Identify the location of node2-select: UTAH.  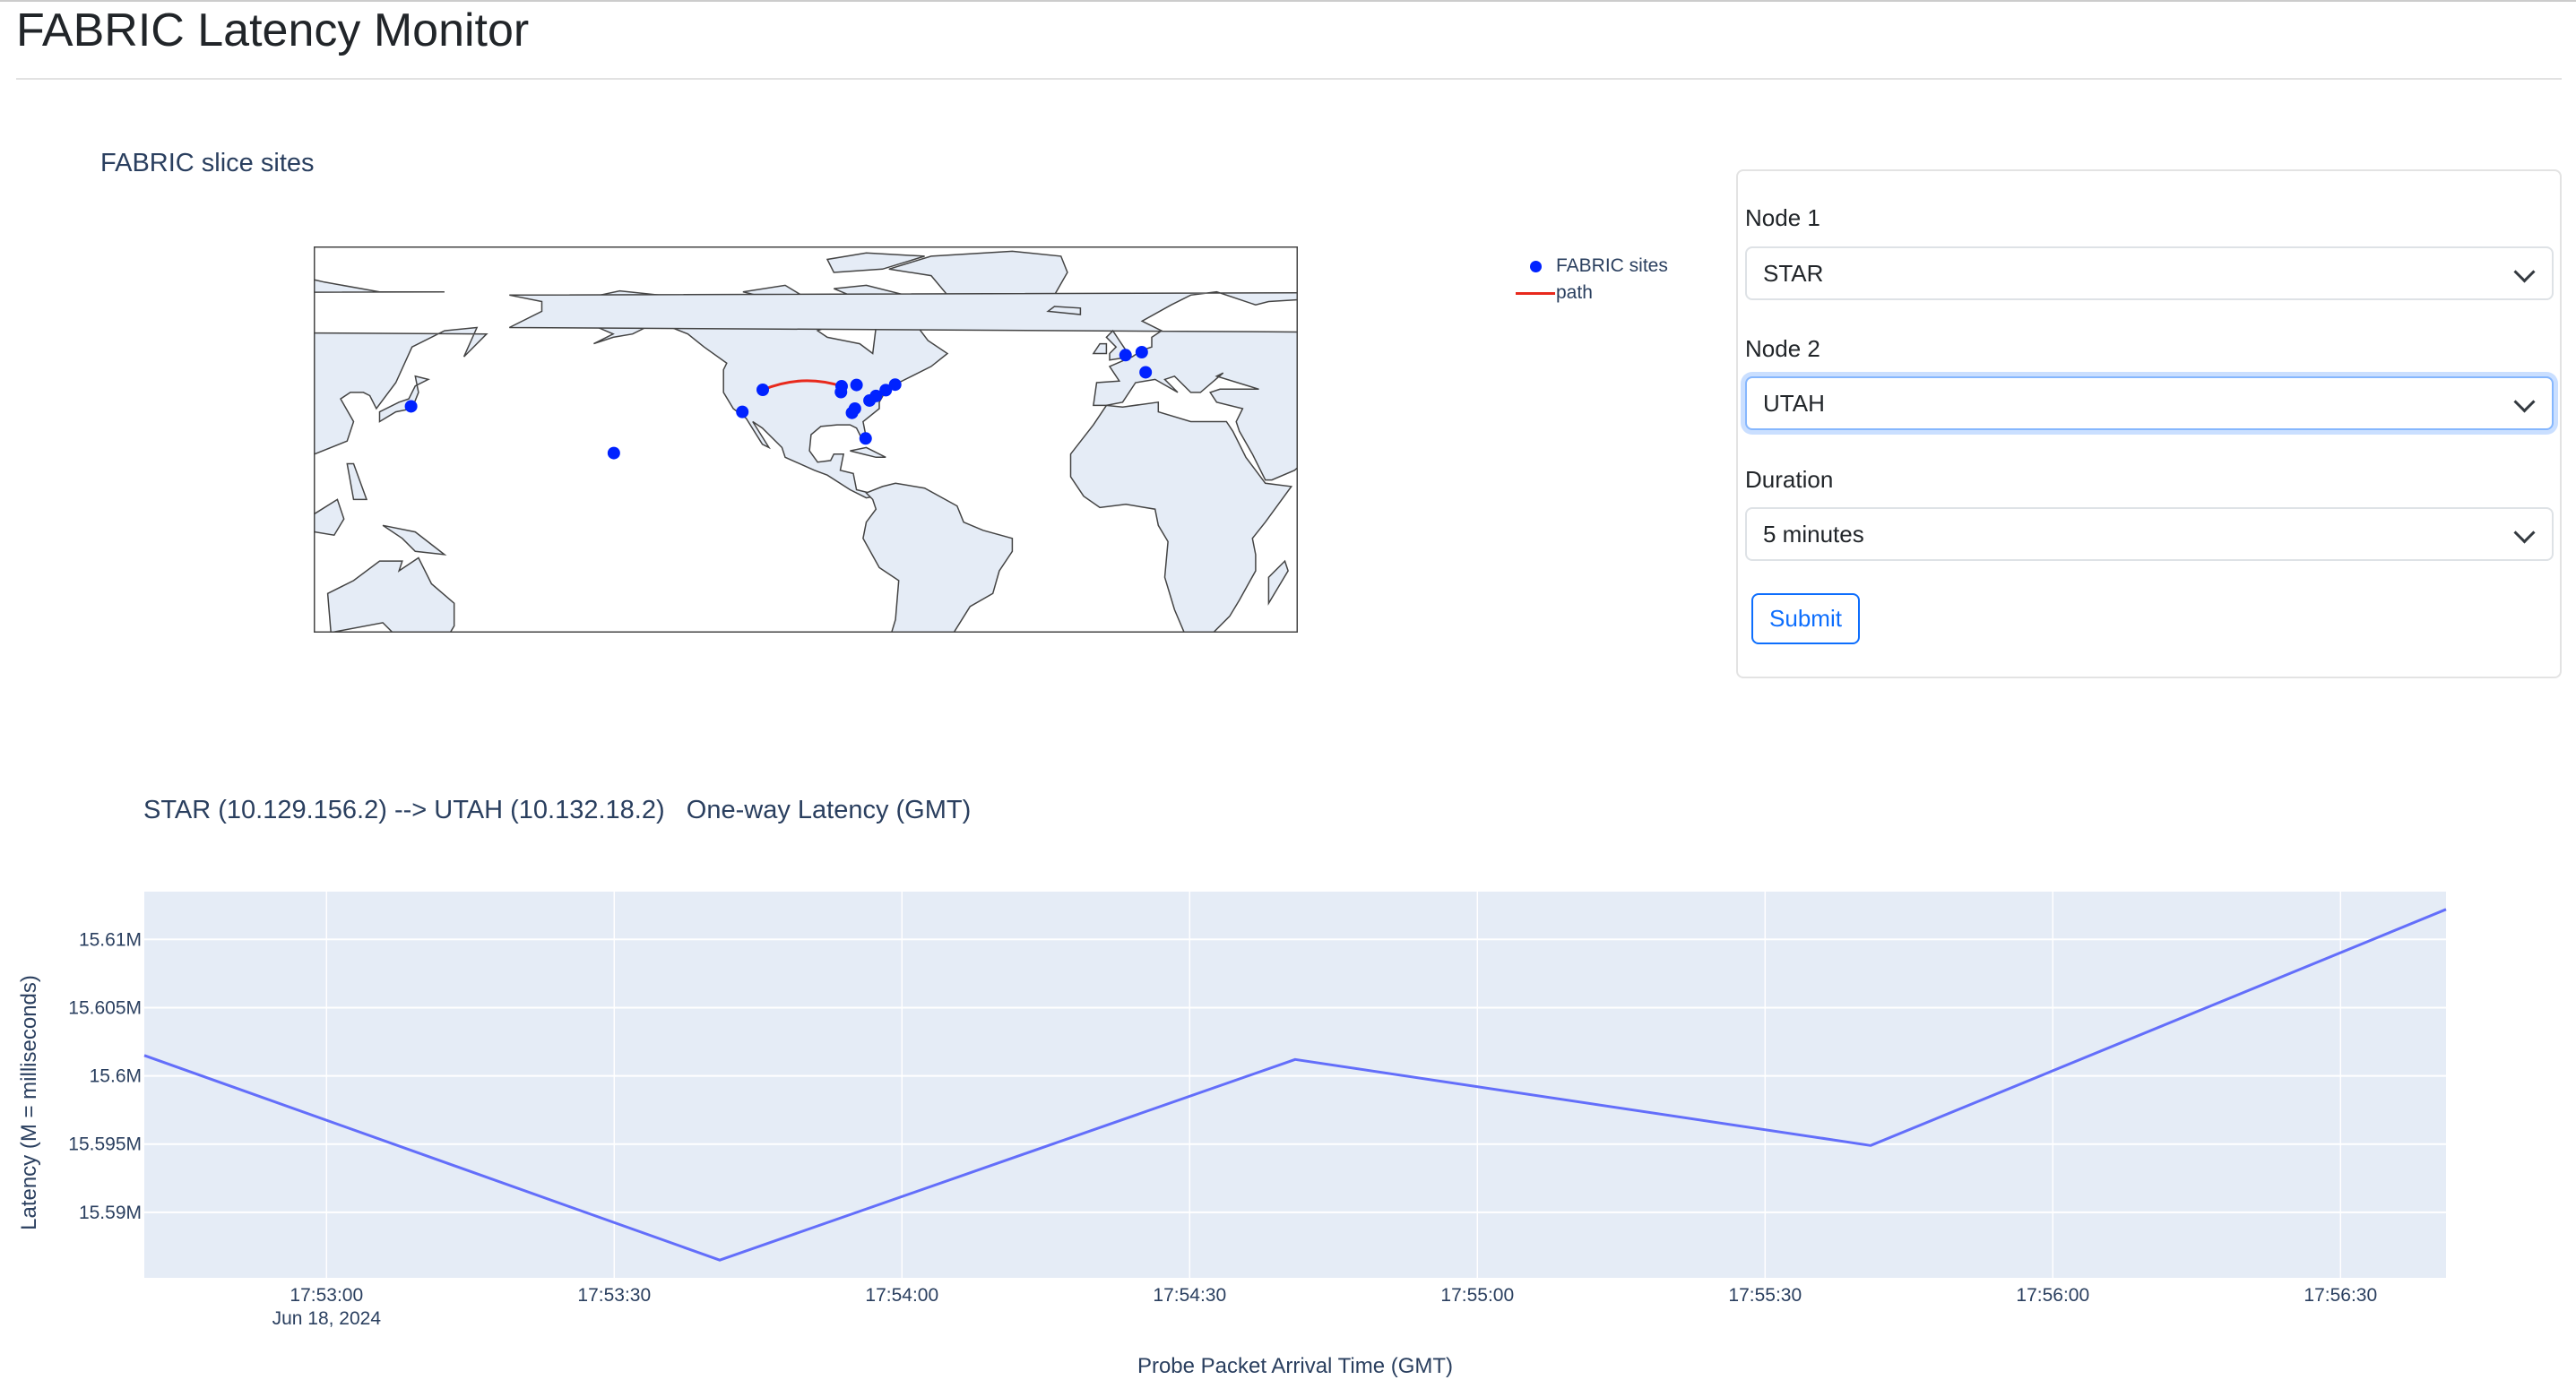
(2149, 403).